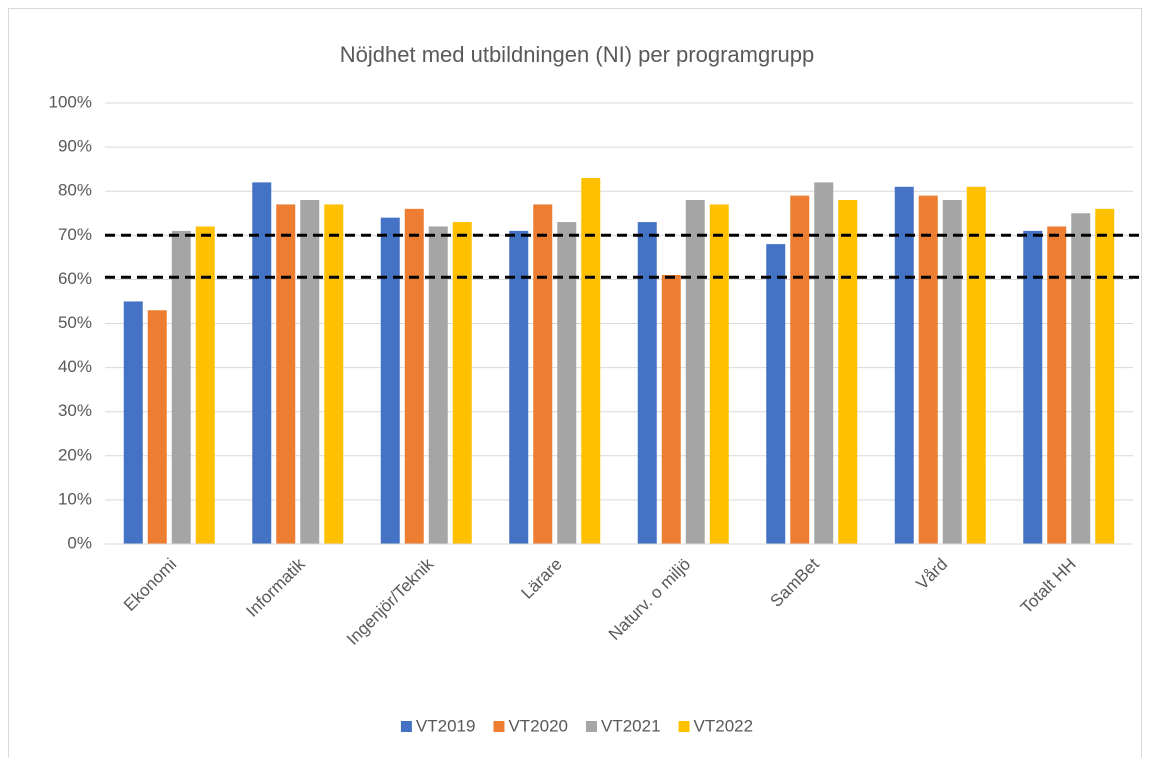 The image size is (1150, 758). I want to click on x-tick-label: Informatik, so click(276, 587).